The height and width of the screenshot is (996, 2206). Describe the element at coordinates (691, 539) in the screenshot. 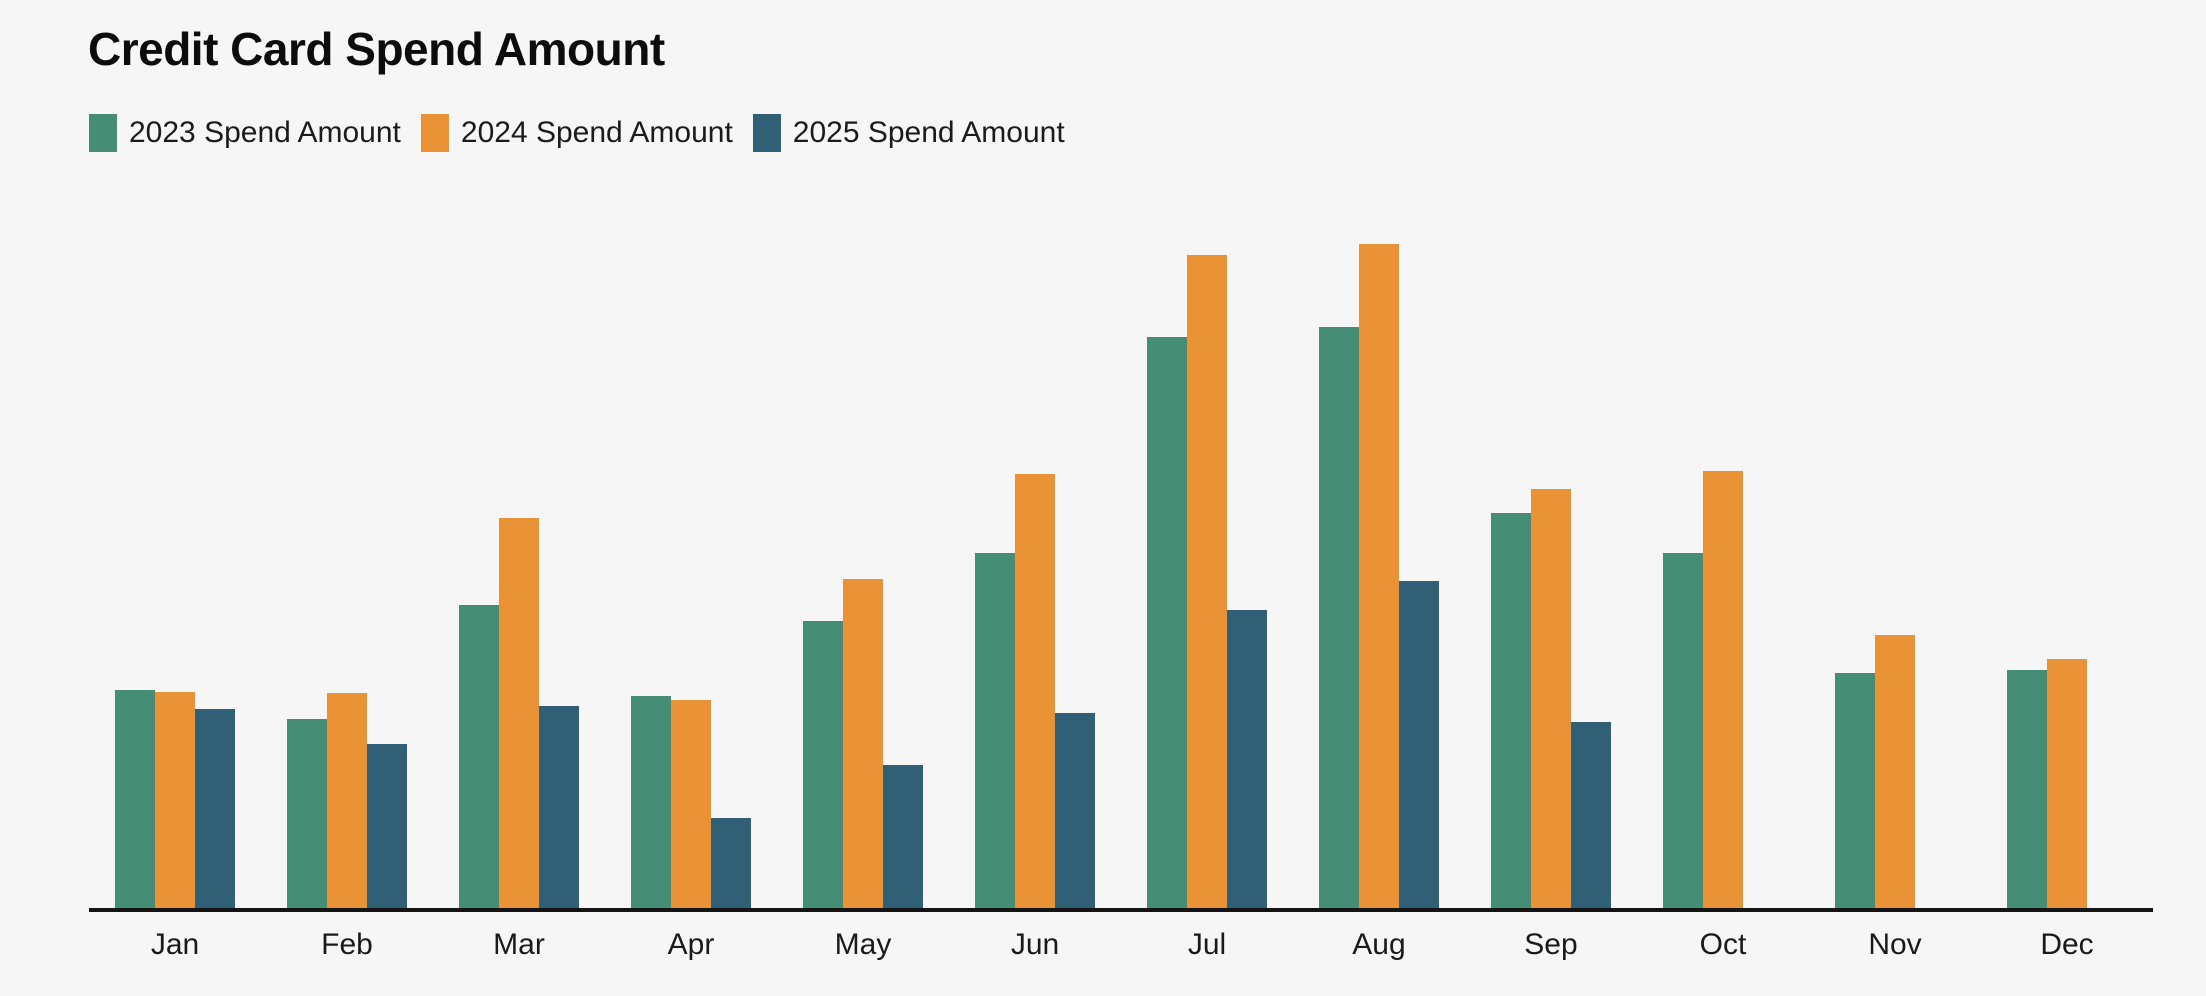

I see `bar-group-apr` at that location.